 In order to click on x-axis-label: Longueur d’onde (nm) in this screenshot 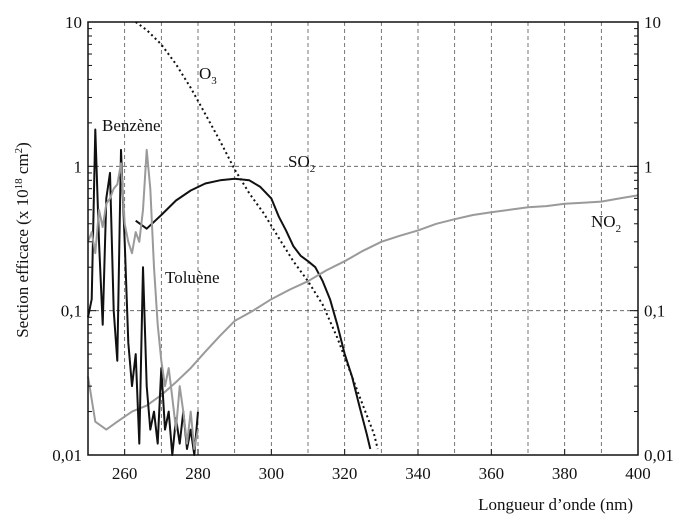, I will do `click(555, 504)`.